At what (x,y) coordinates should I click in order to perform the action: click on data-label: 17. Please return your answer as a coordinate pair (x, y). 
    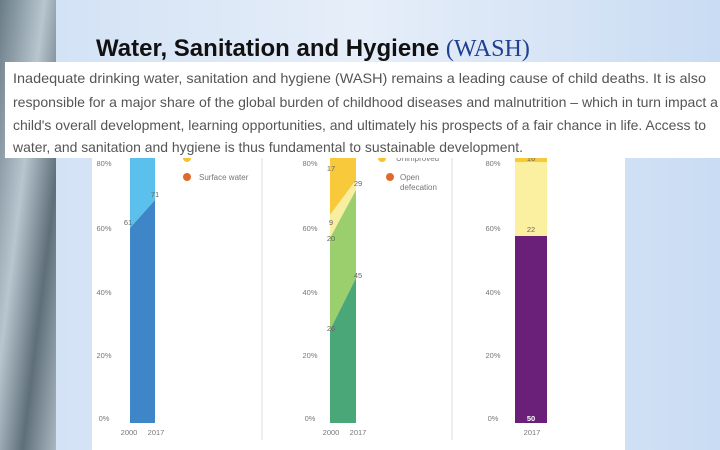
    Looking at the image, I should click on (331, 168).